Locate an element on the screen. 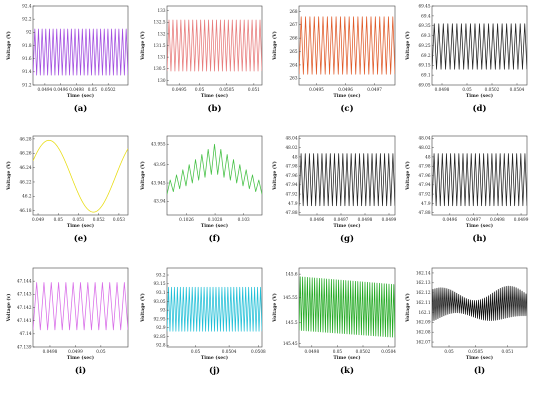 Image resolution: width=550 pixels, height=401 pixels. x-tick-label: 0.0495 is located at coordinates (179, 89).